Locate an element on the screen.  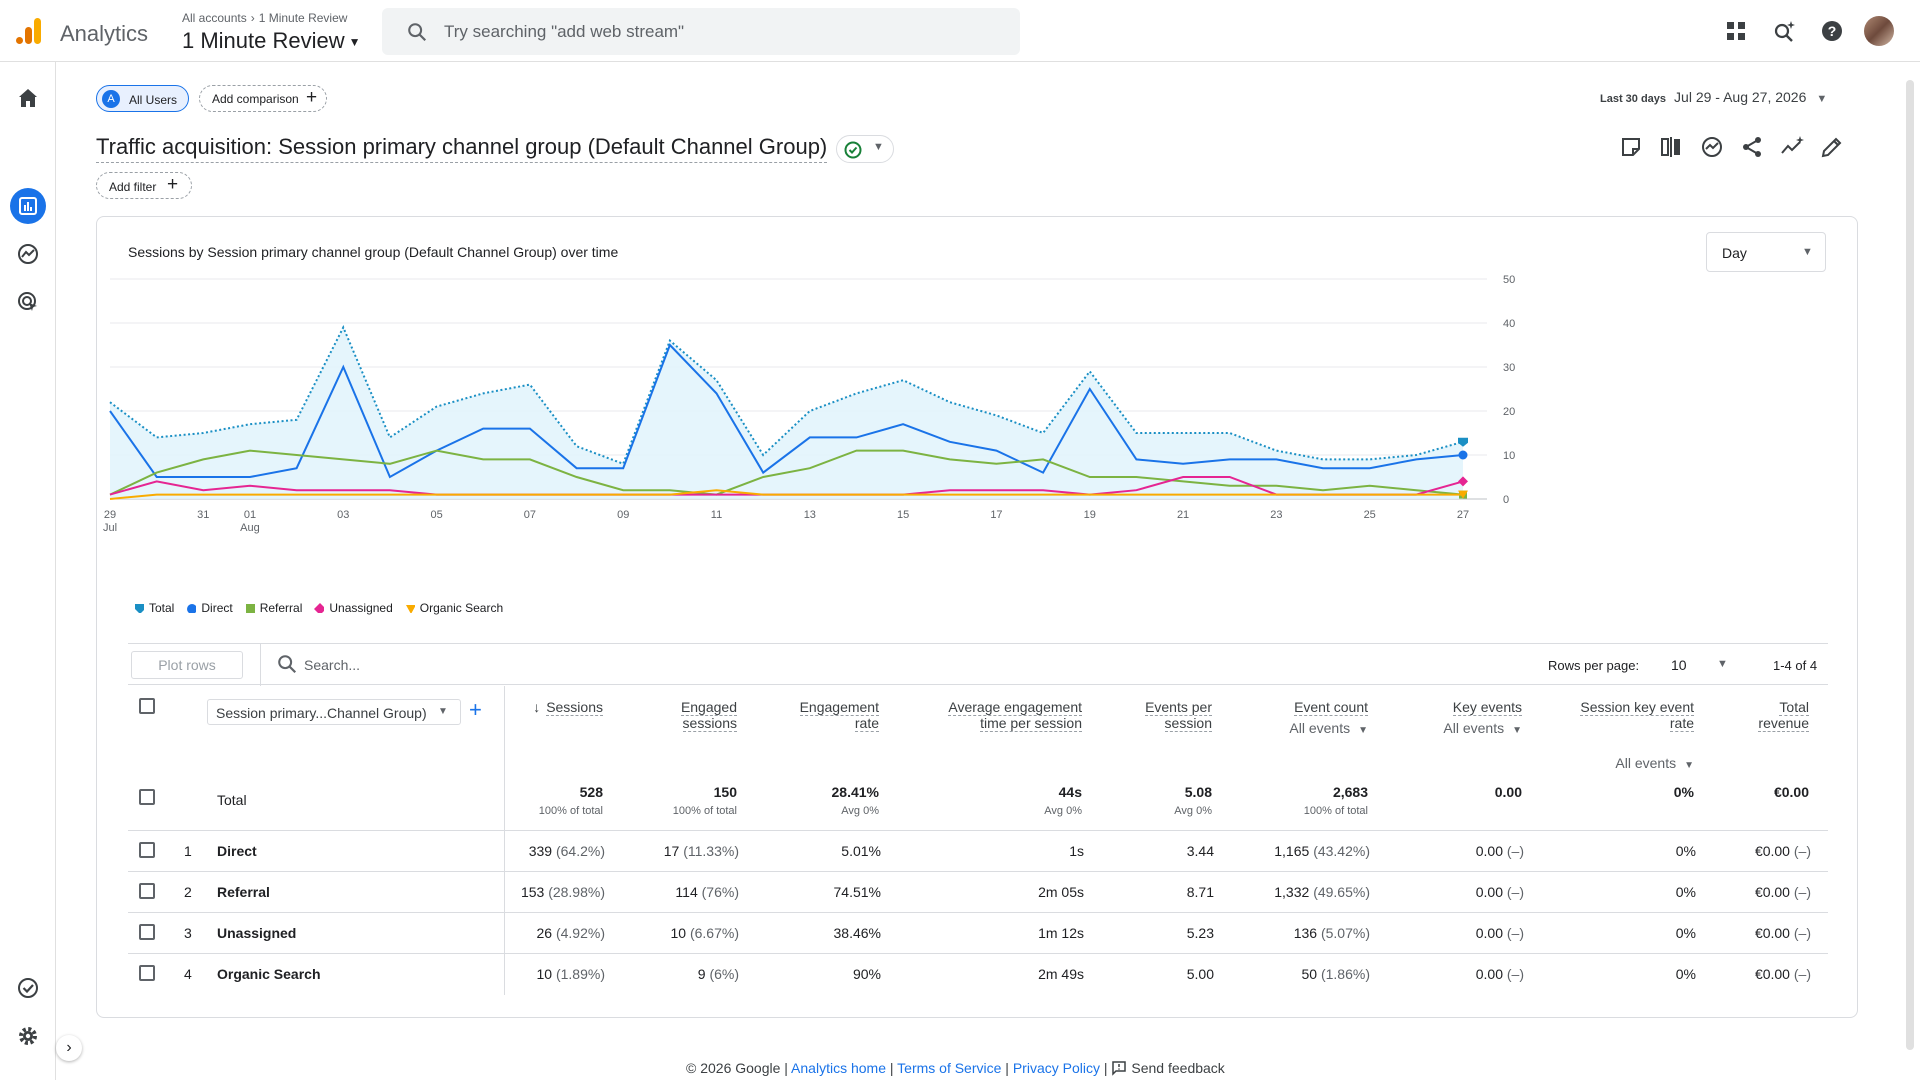
column-header: Engaged sessions is located at coordinates (708, 715).